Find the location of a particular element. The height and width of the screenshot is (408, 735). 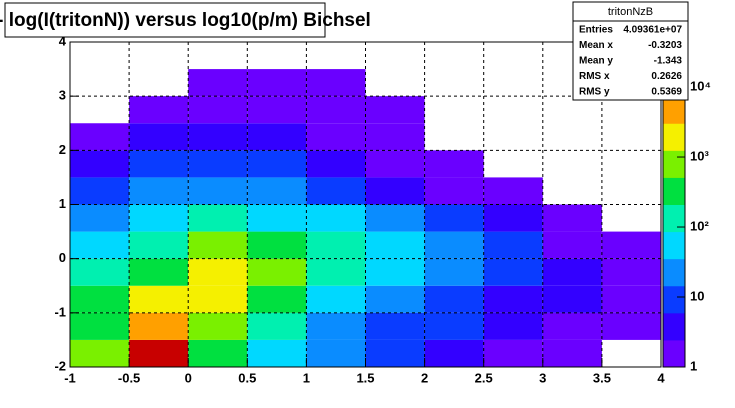

x-tick-label: 3.5 is located at coordinates (602, 377).